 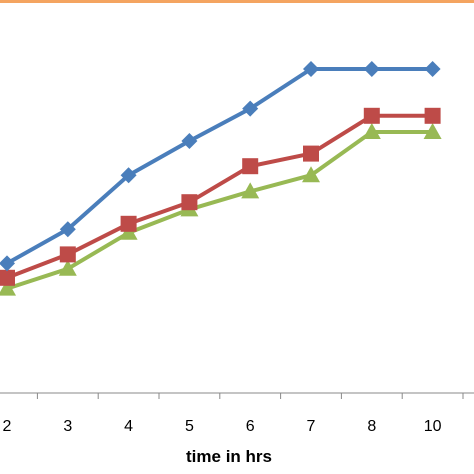 I want to click on x-tick-label: 7, so click(x=311, y=426).